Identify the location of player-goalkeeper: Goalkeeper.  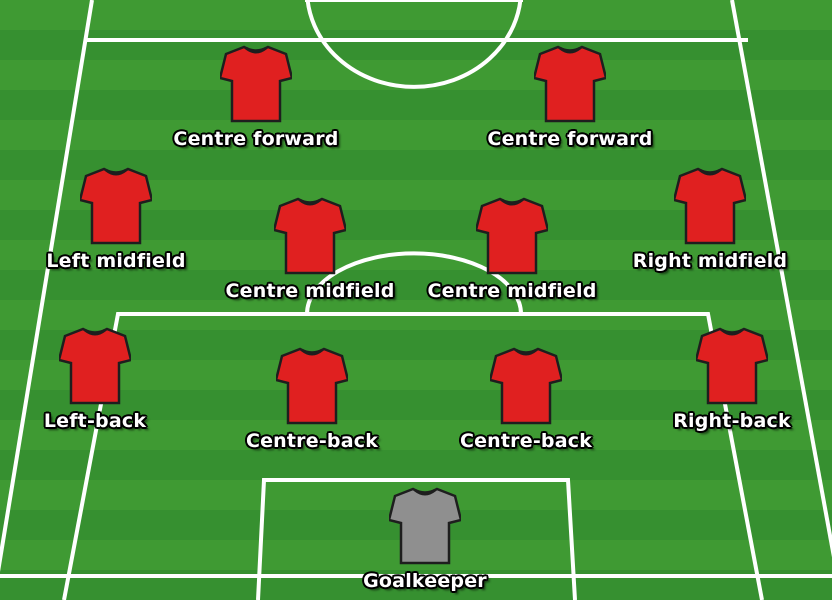
(425, 543).